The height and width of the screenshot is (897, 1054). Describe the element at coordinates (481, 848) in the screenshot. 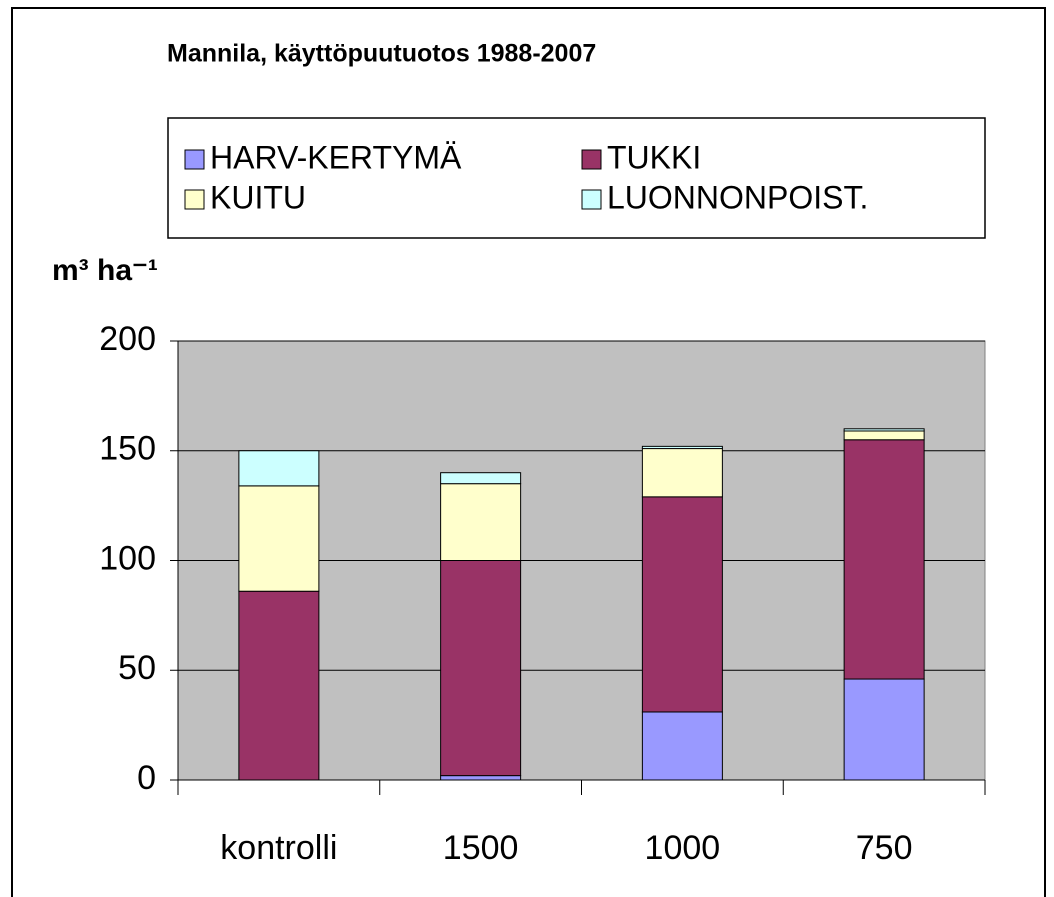

I see `x-tick-label: 1500` at that location.